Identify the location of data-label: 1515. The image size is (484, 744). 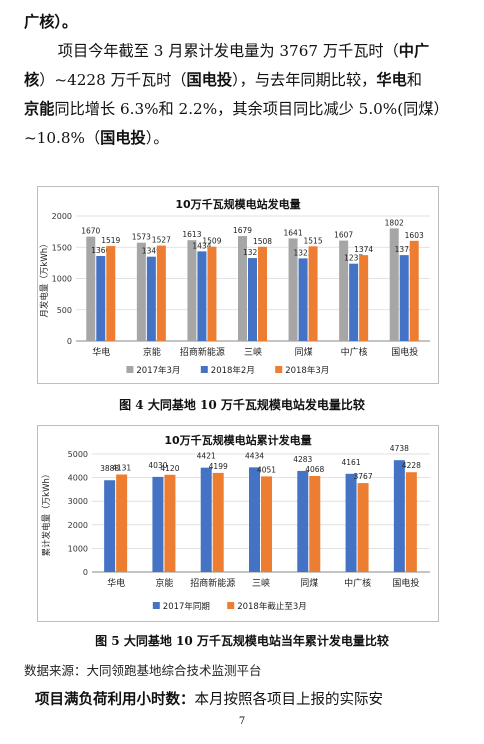
(313, 240).